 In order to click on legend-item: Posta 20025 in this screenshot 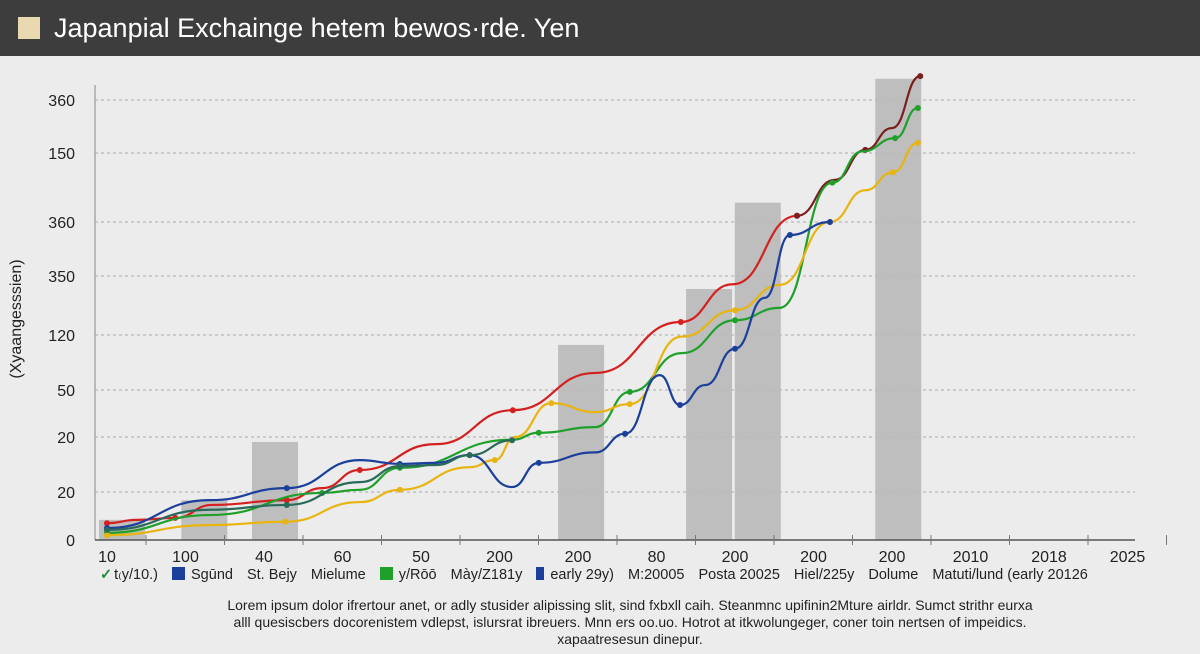, I will do `click(738, 575)`.